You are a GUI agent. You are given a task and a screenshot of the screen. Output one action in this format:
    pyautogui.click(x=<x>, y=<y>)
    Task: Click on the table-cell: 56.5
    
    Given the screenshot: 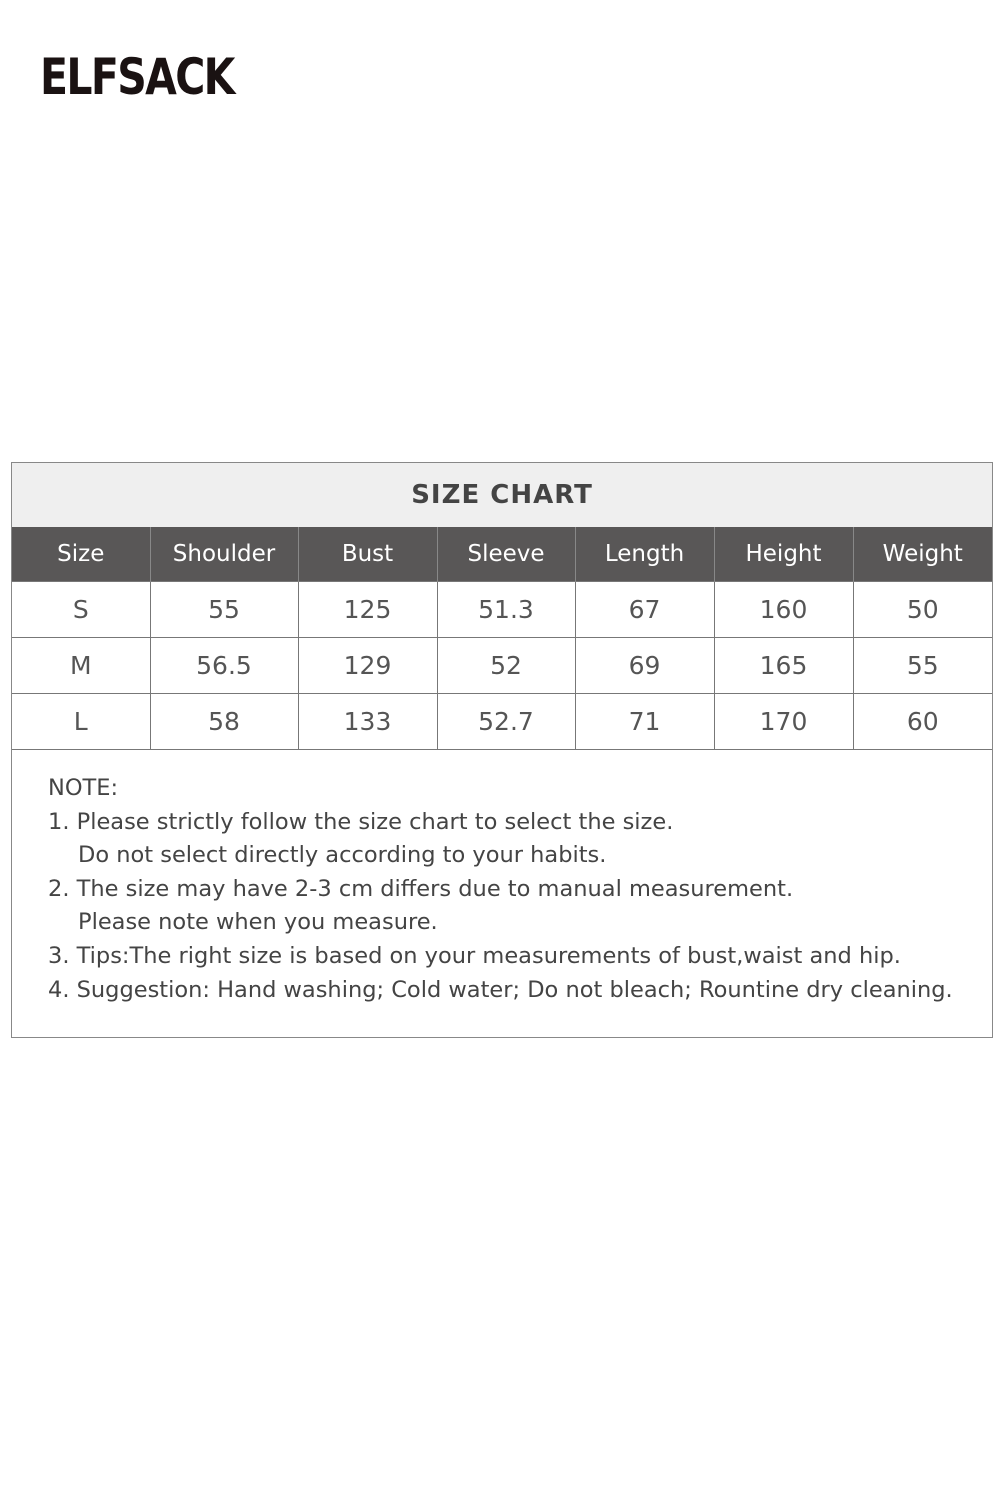 What is the action you would take?
    pyautogui.click(x=223, y=665)
    